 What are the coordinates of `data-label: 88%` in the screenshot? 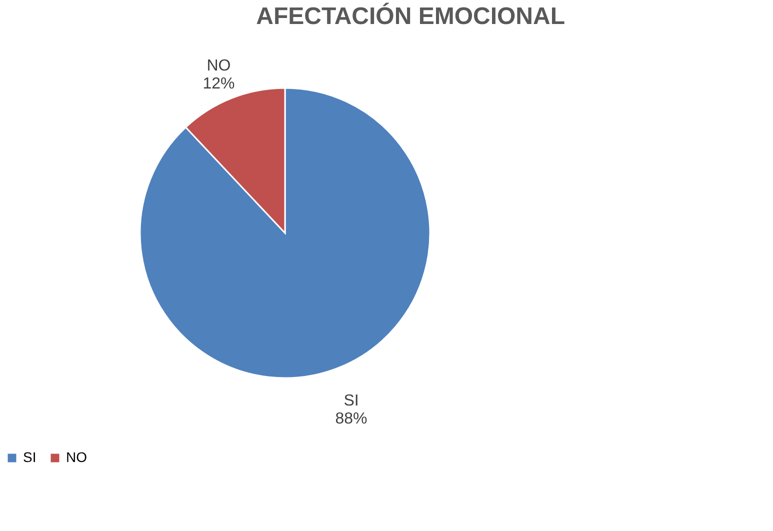 It's located at (351, 419).